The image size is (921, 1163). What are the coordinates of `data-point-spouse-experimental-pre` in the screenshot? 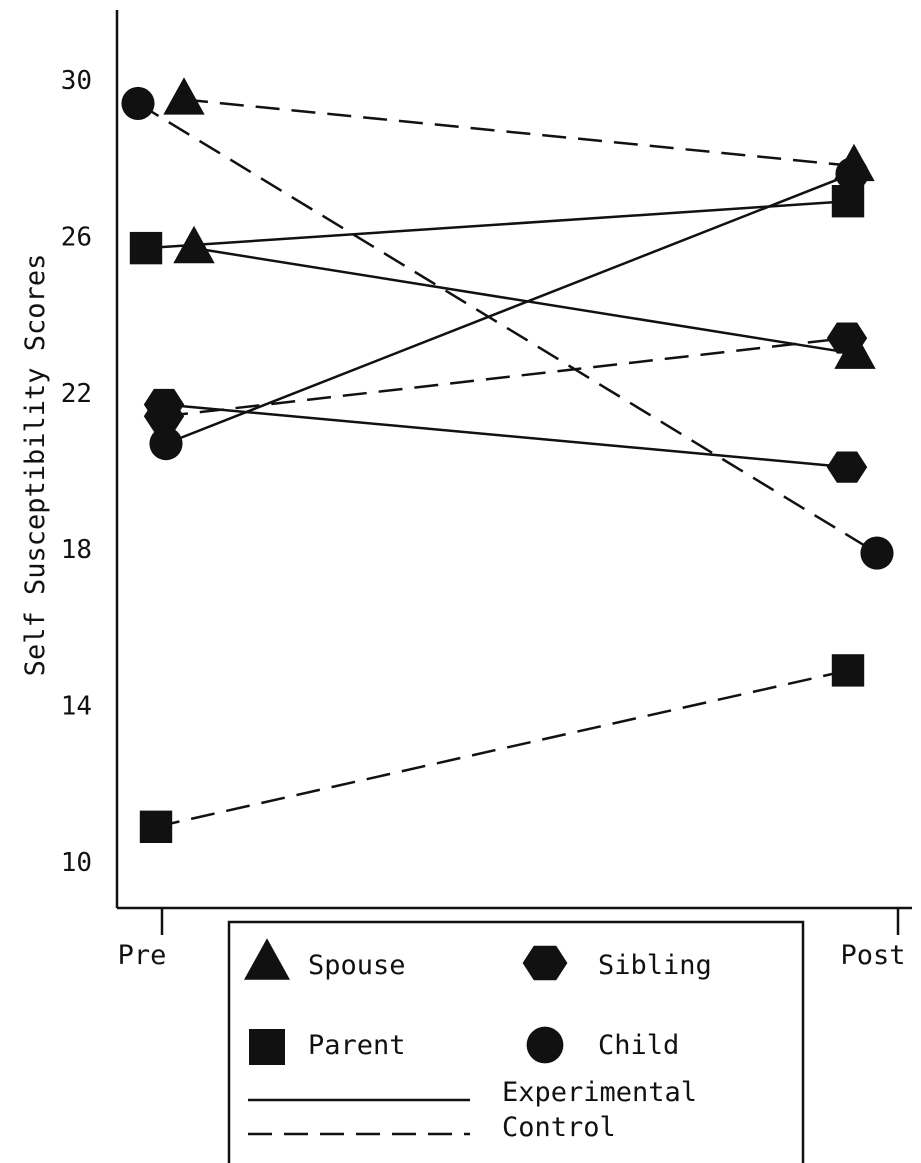 It's located at (194, 244).